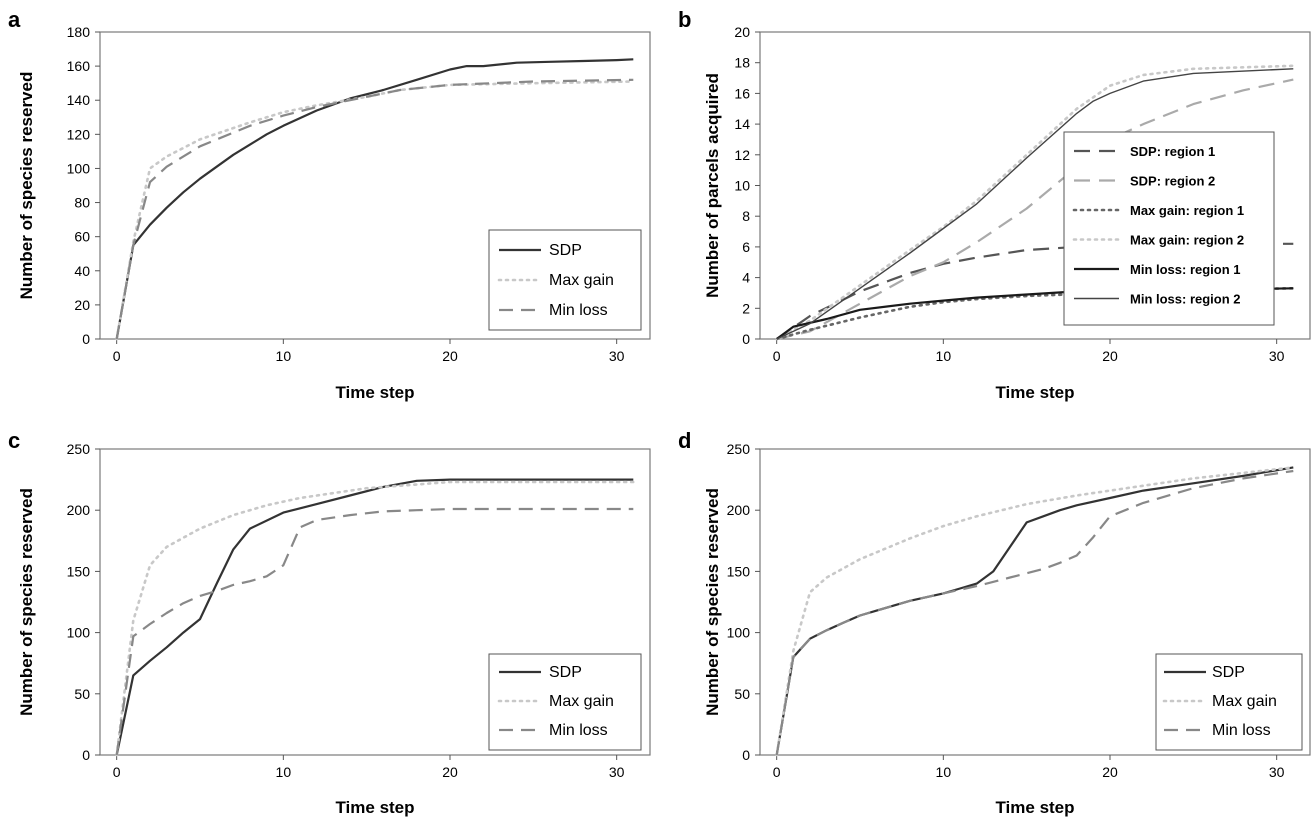  I want to click on legend-label: Max gain: region 1, so click(1187, 210).